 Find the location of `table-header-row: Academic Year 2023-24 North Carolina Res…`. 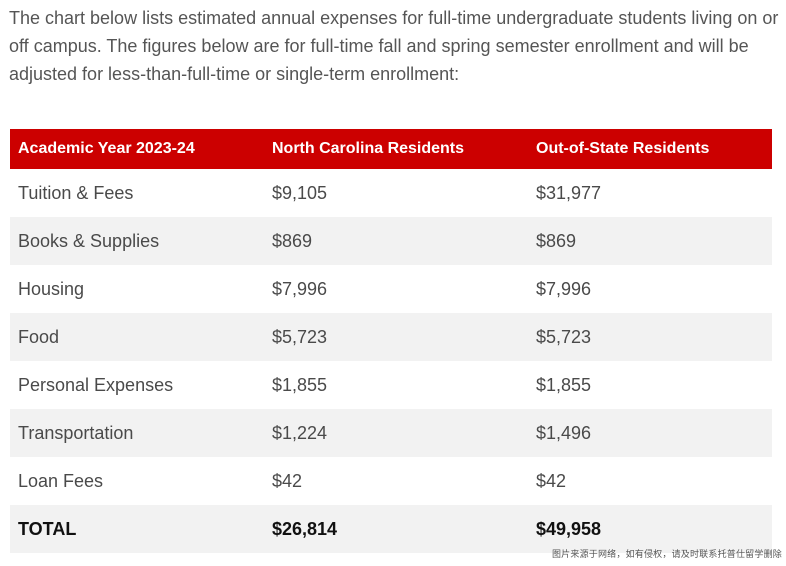

table-header-row: Academic Year 2023-24 North Carolina Res… is located at coordinates (391, 149).